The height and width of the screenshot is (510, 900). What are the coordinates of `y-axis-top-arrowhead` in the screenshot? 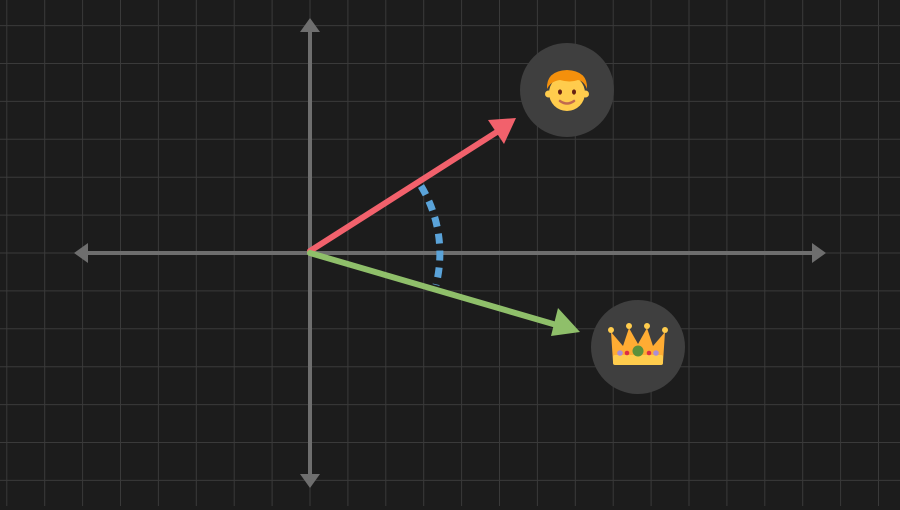 It's located at (310, 25).